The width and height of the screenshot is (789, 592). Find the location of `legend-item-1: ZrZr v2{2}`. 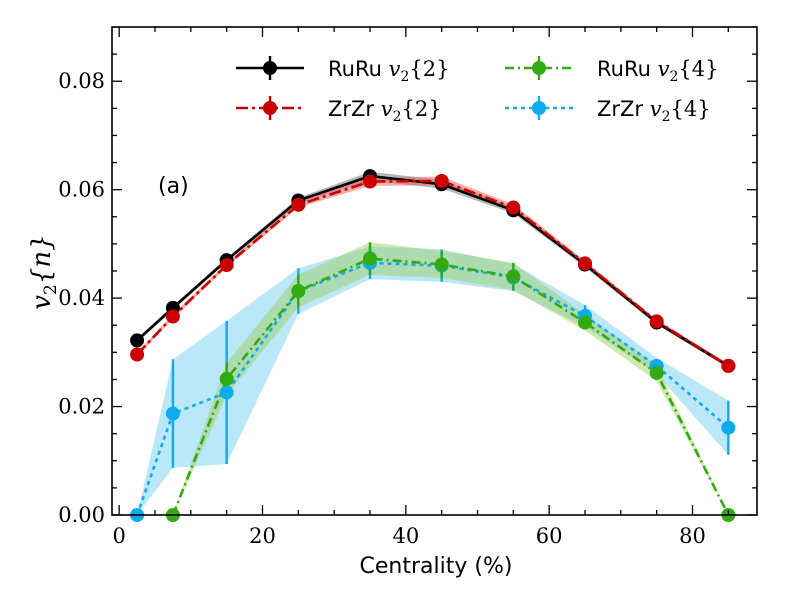

legend-item-1: ZrZr v2{2} is located at coordinates (339, 110).